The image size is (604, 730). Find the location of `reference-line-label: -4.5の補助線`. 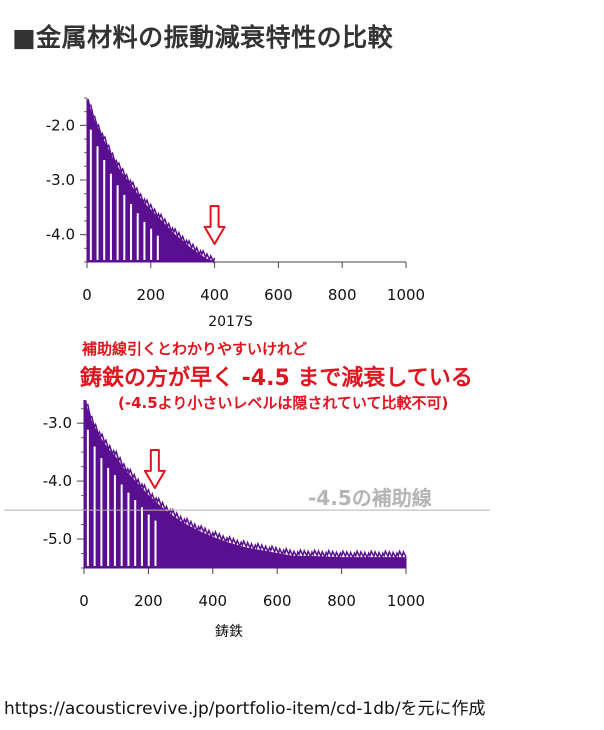

reference-line-label: -4.5の補助線 is located at coordinates (370, 498).